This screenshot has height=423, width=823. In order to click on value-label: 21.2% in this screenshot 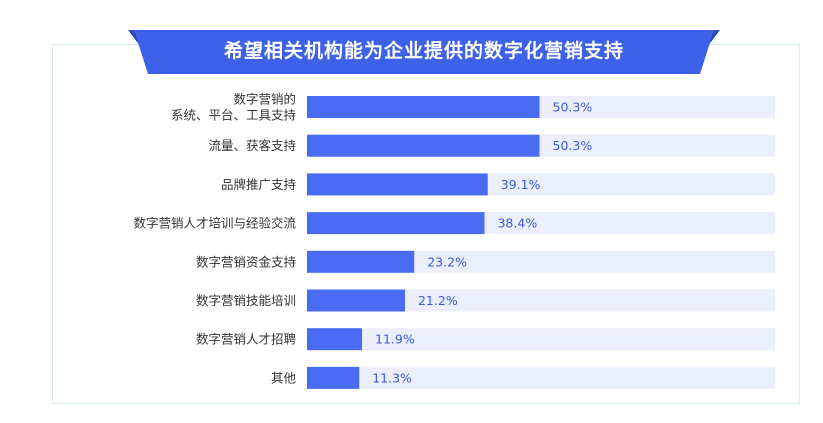, I will do `click(438, 300)`.